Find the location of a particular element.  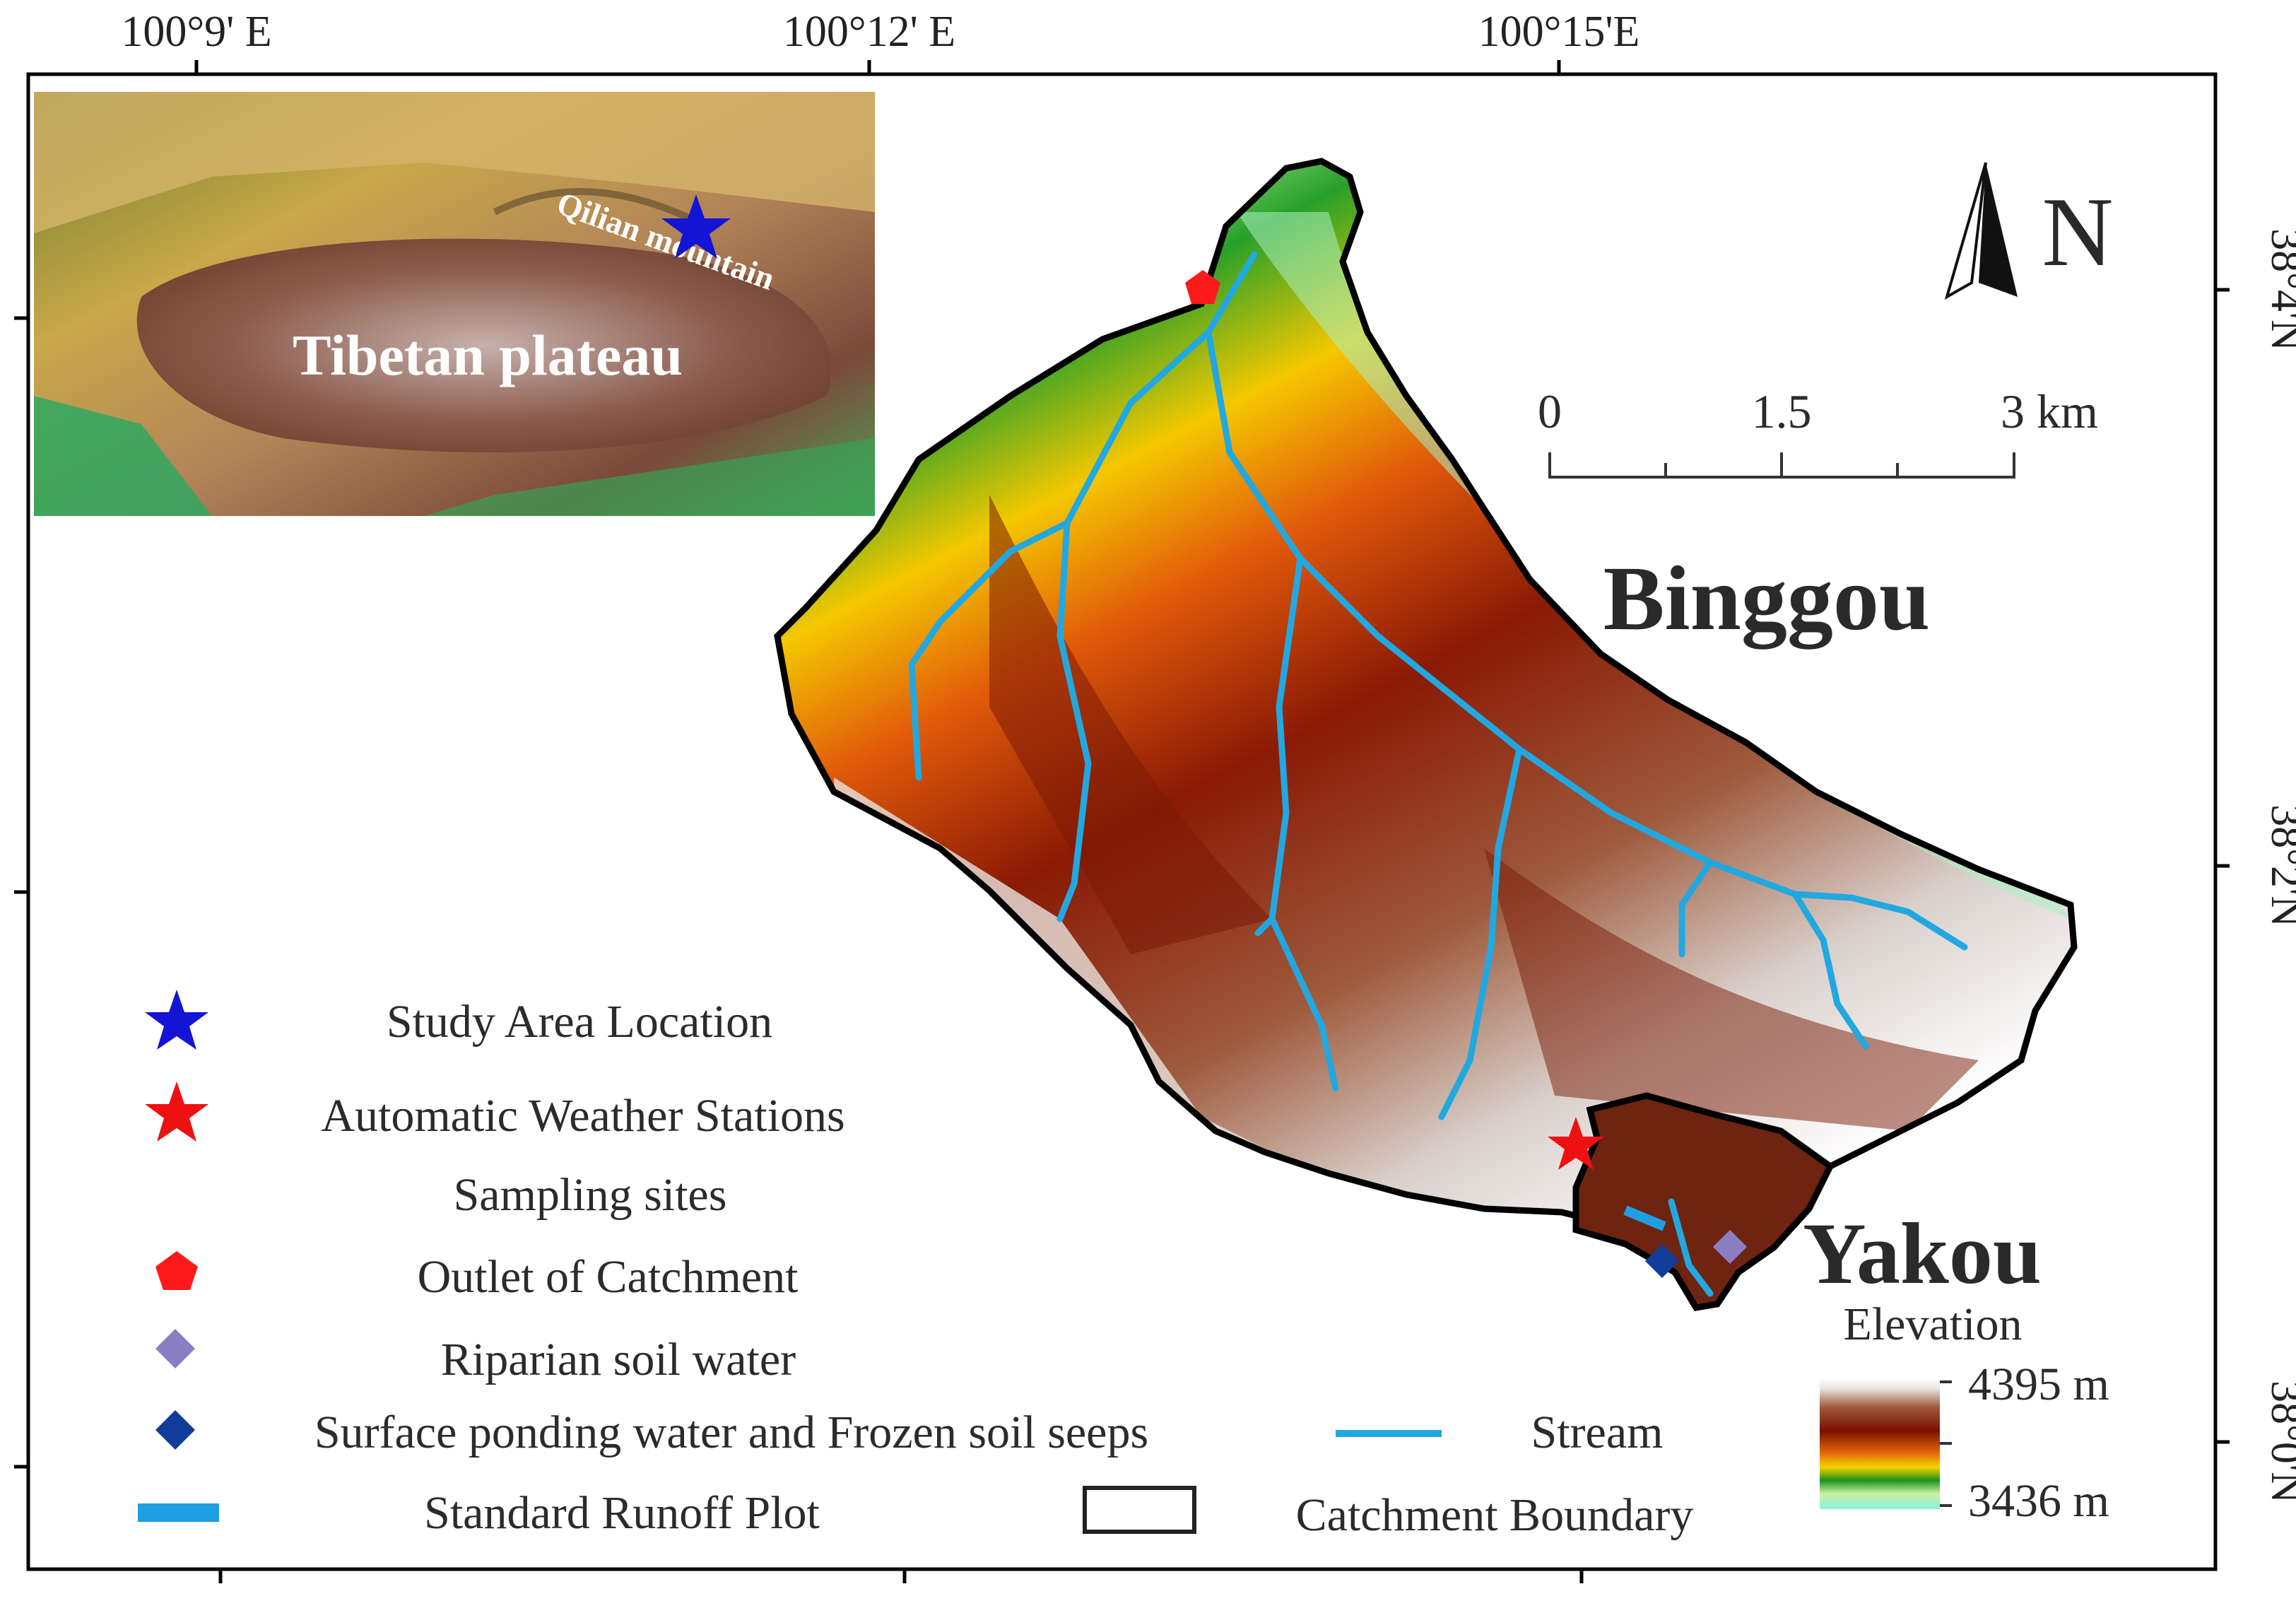

north-arrow: N is located at coordinates (2029, 231).